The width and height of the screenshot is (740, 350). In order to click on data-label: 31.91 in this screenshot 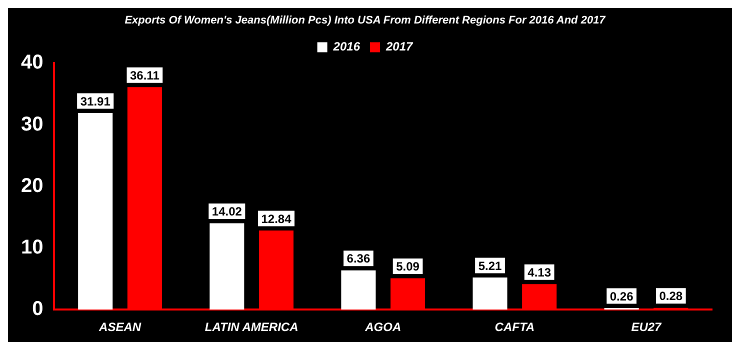, I will do `click(95, 101)`.